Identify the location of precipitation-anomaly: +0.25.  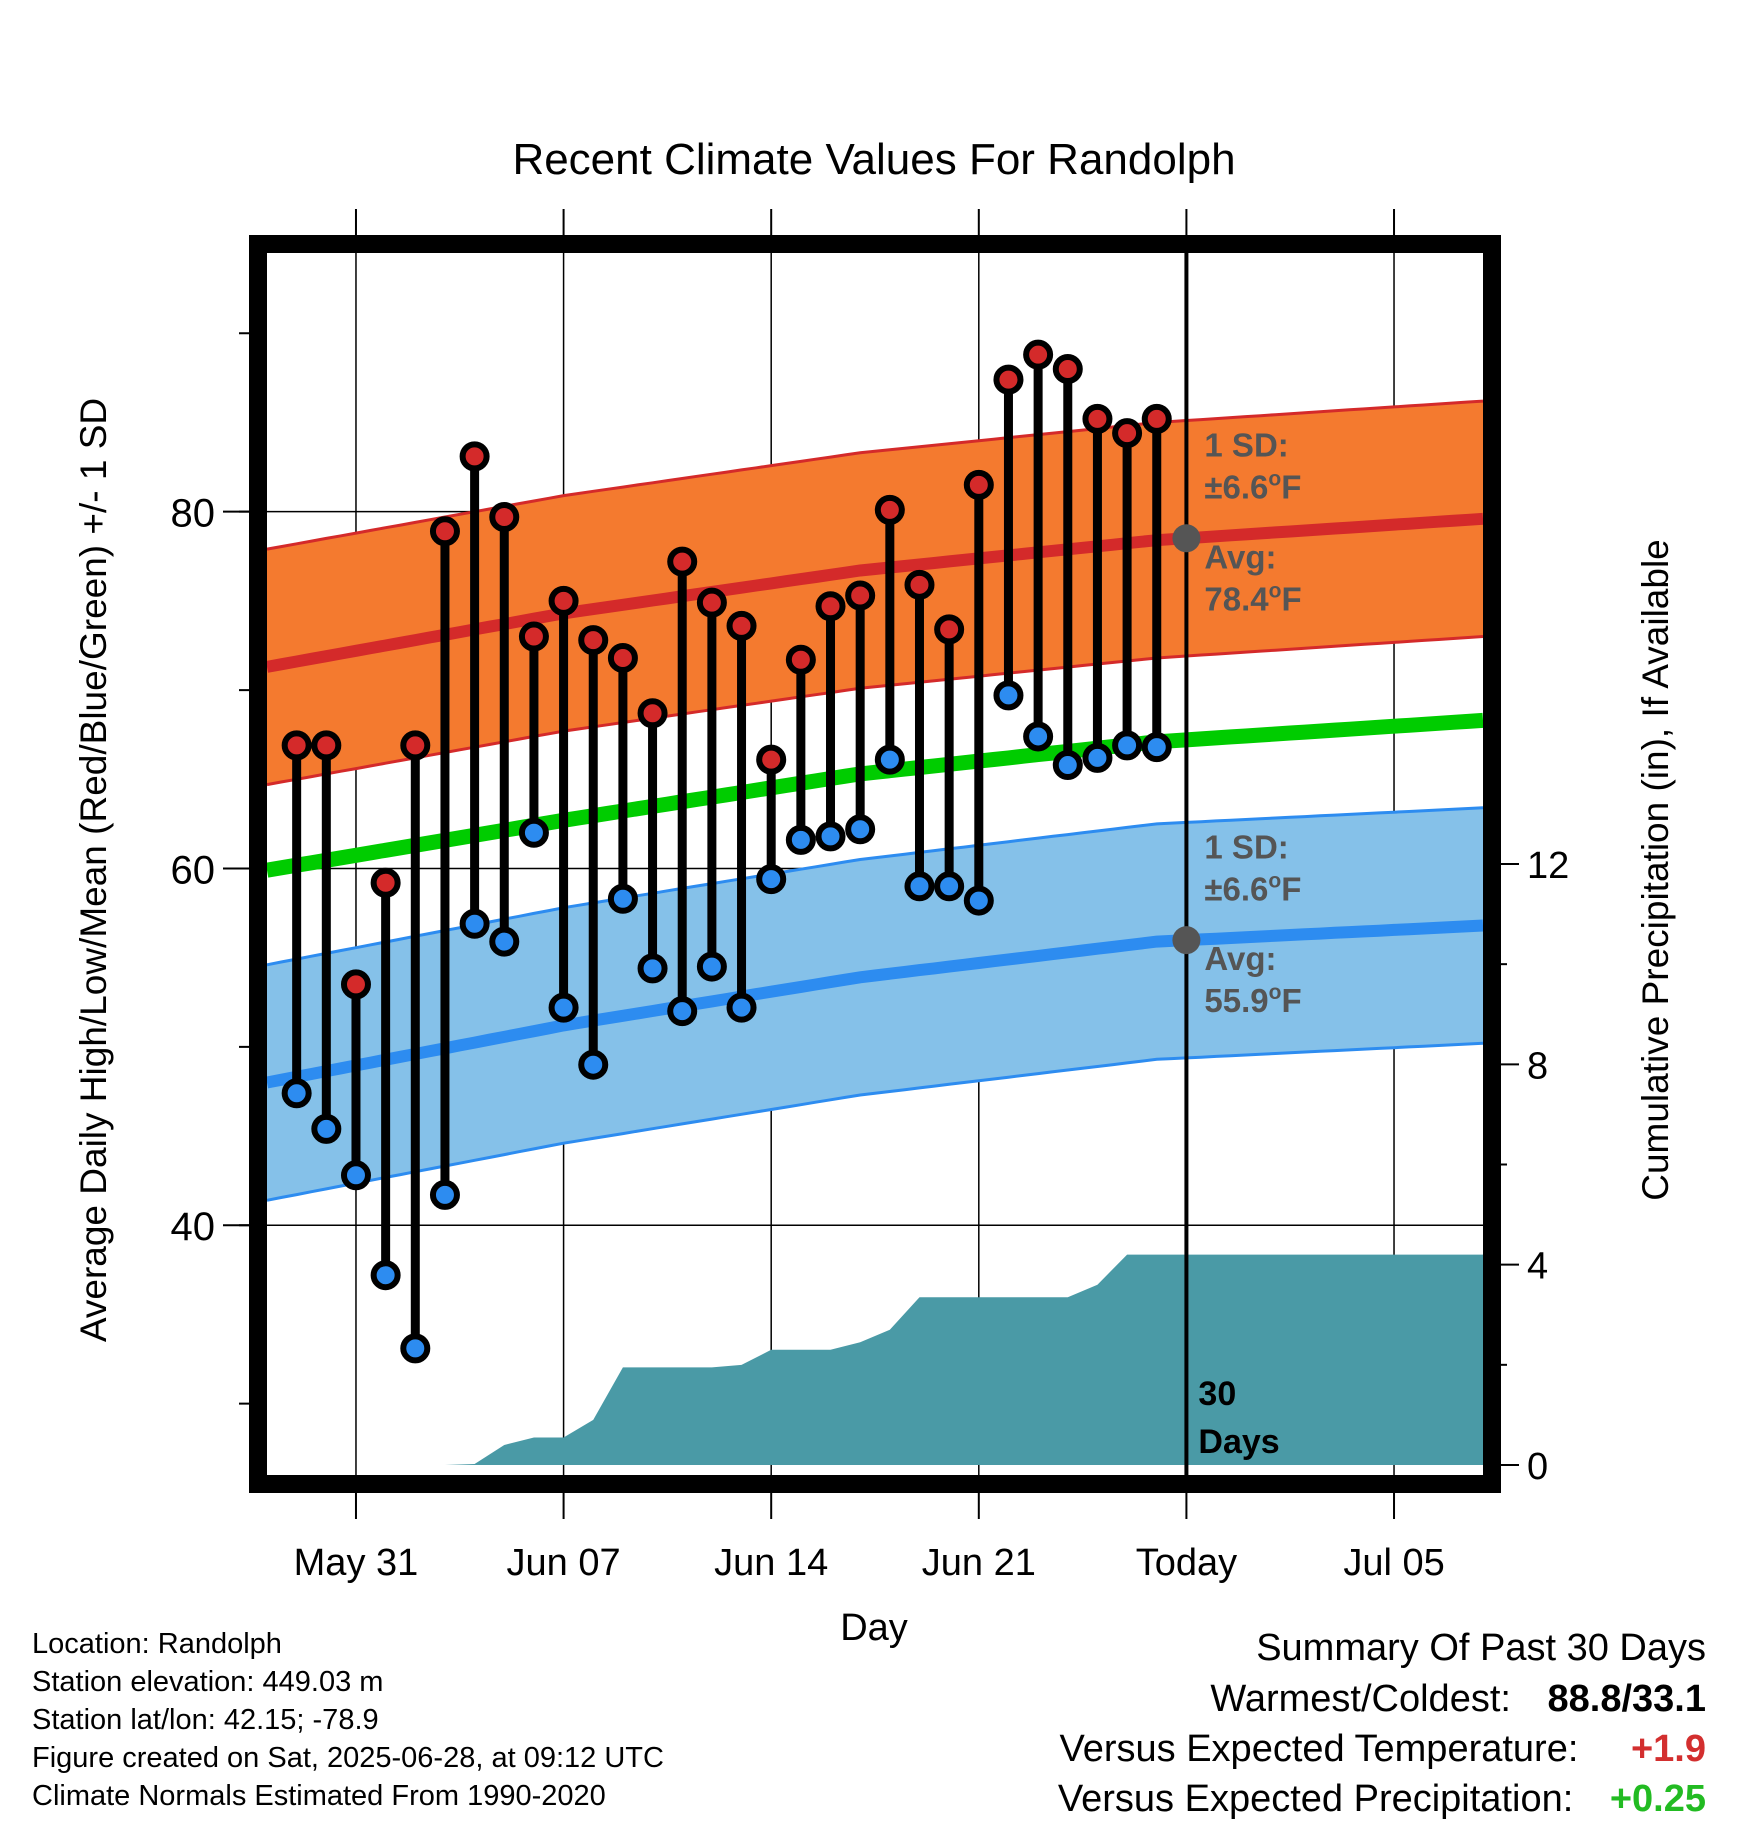
(1657, 1799).